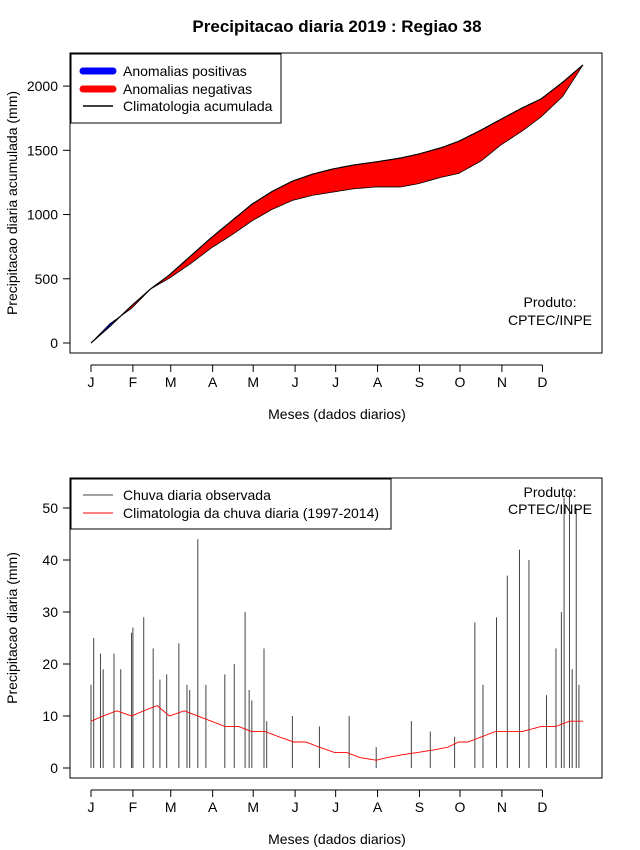  What do you see at coordinates (550, 320) in the screenshot?
I see `annotation-source-top: CPTEC/INPE` at bounding box center [550, 320].